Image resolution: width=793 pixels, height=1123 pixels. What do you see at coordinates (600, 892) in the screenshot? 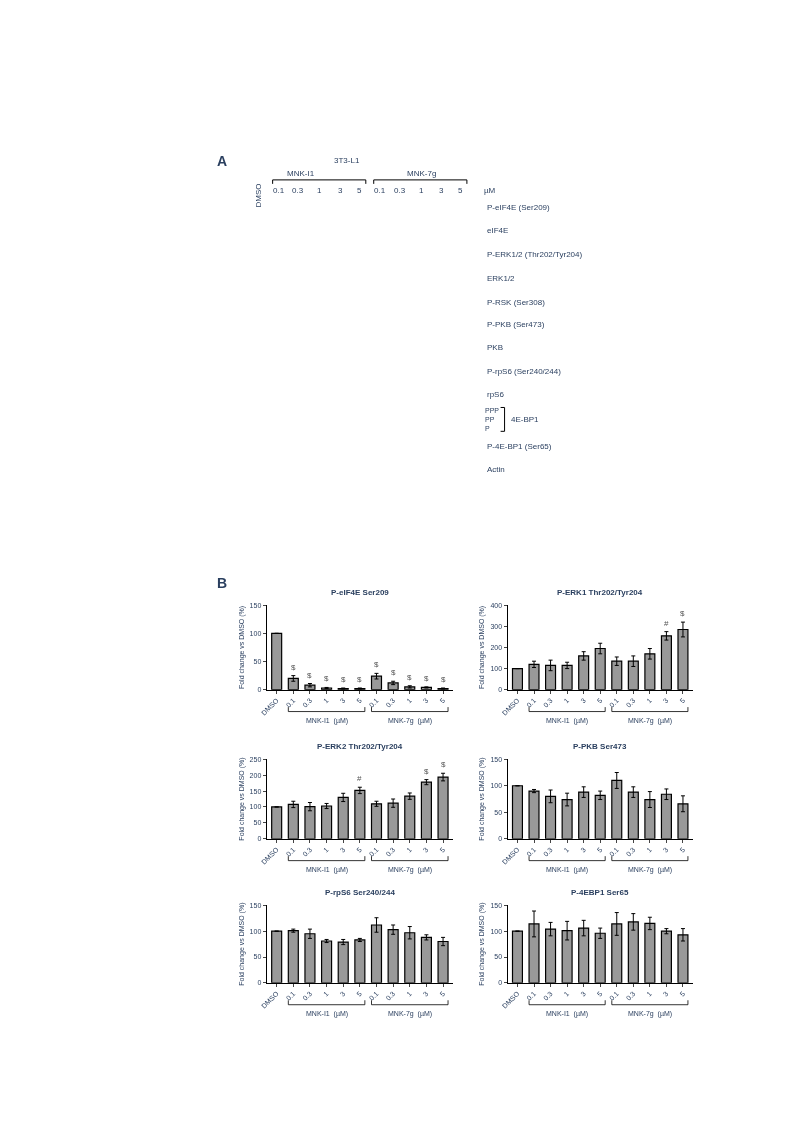
I see `chart-title: P-4EBP1 Ser65` at bounding box center [600, 892].